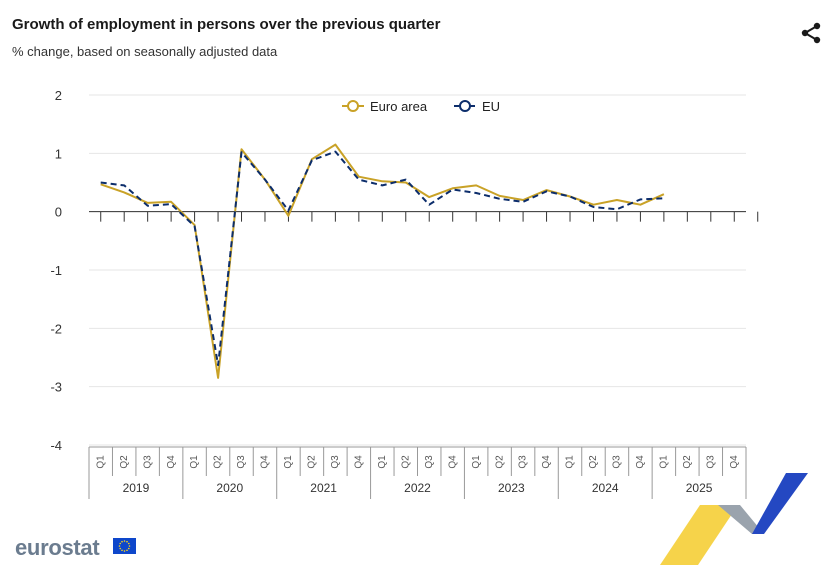 This screenshot has width=824, height=565. Describe the element at coordinates (58, 212) in the screenshot. I see `y-tick-label: 0` at that location.